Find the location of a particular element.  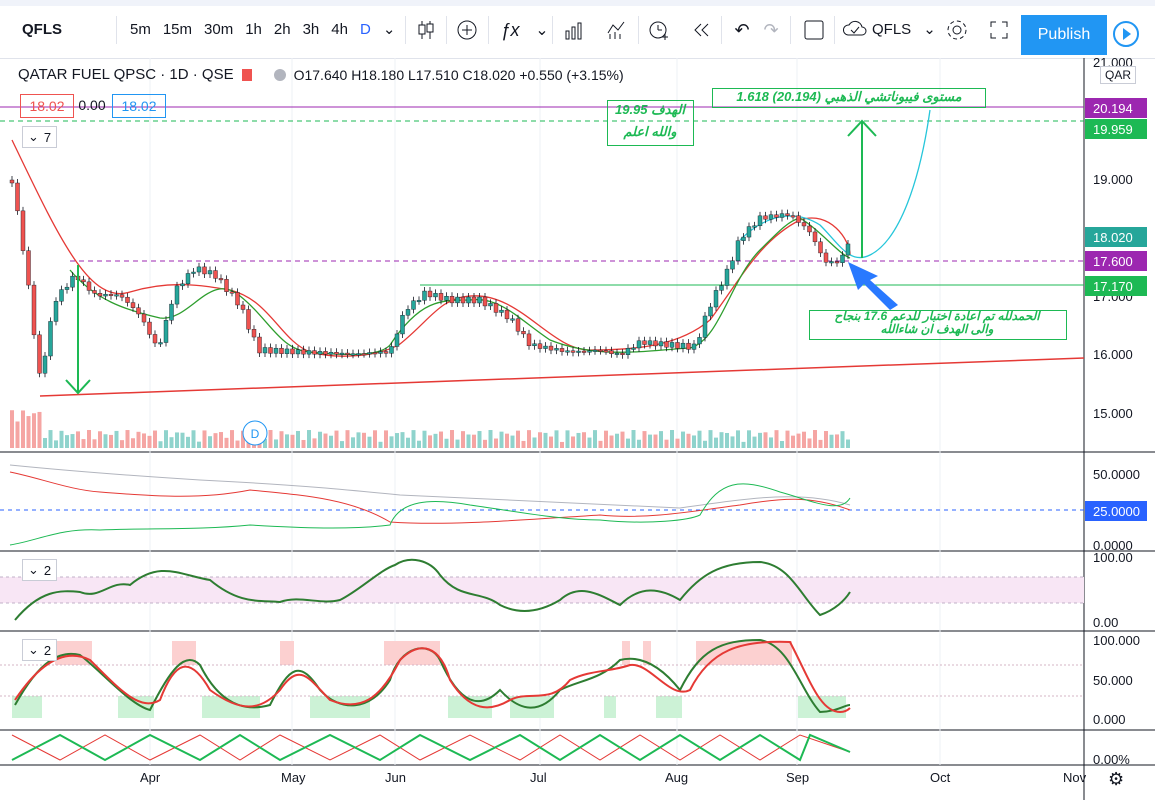

save-layout-button: QFLS ⌄ is located at coordinates (889, 29).